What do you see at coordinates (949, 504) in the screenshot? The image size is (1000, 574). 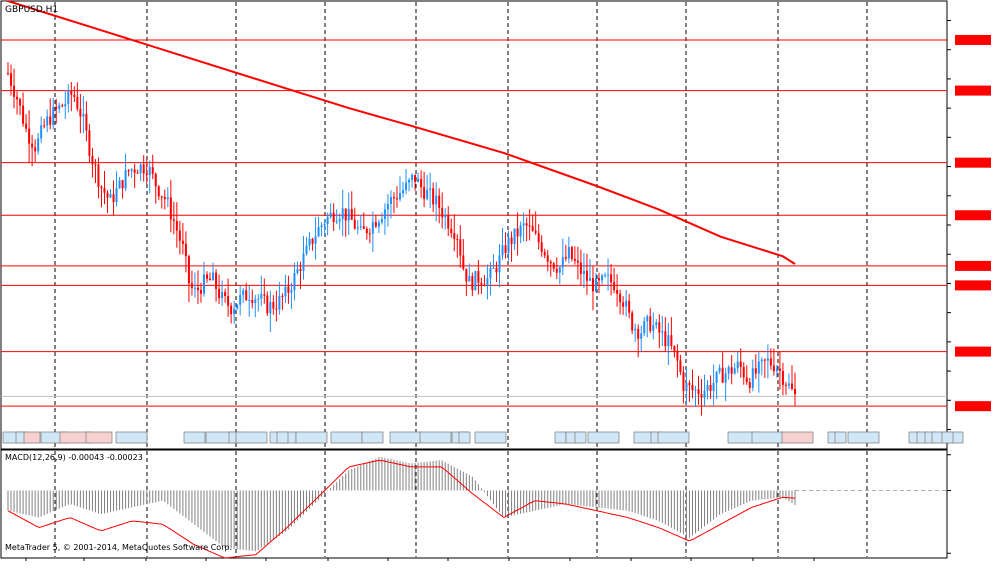 I see `macd-axis` at bounding box center [949, 504].